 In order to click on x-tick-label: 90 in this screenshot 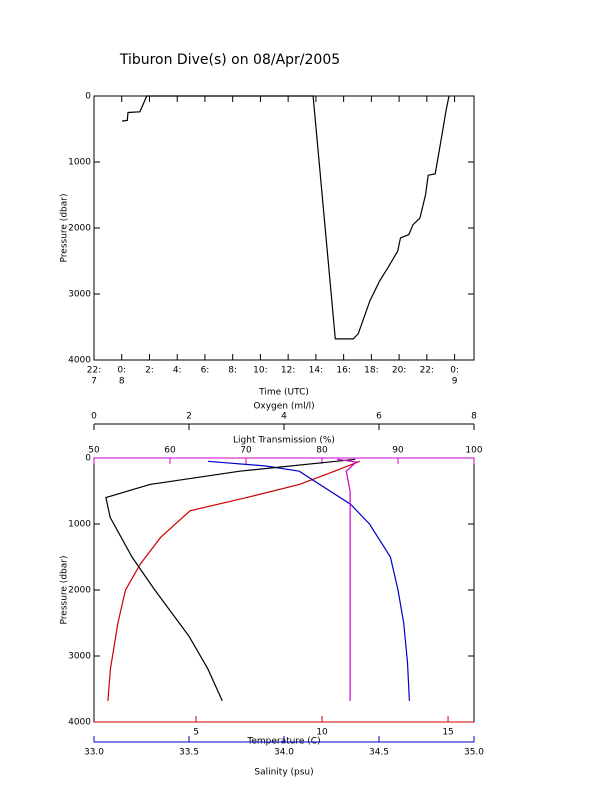, I will do `click(398, 451)`.